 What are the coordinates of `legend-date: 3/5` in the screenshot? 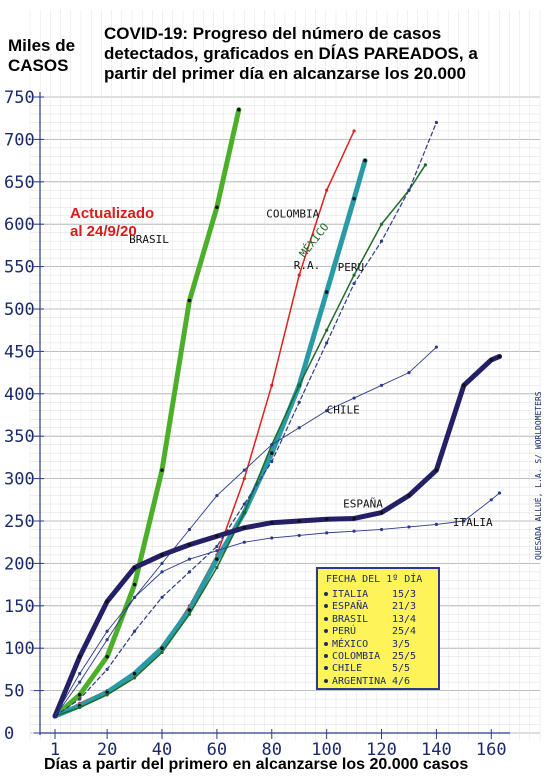 It's located at (401, 644).